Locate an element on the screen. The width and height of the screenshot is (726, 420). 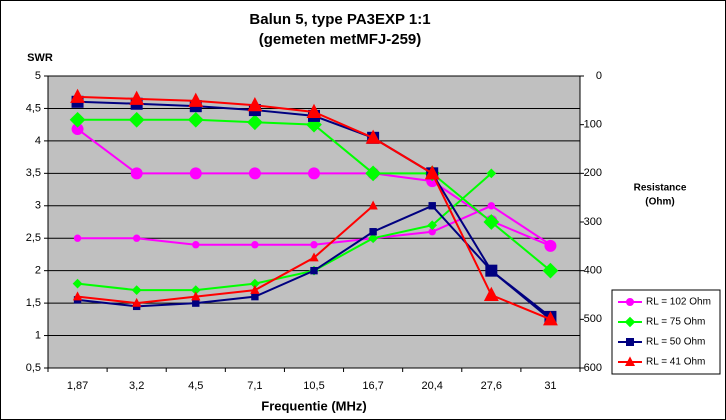
y-tick-label: 5 is located at coordinates (38, 76).